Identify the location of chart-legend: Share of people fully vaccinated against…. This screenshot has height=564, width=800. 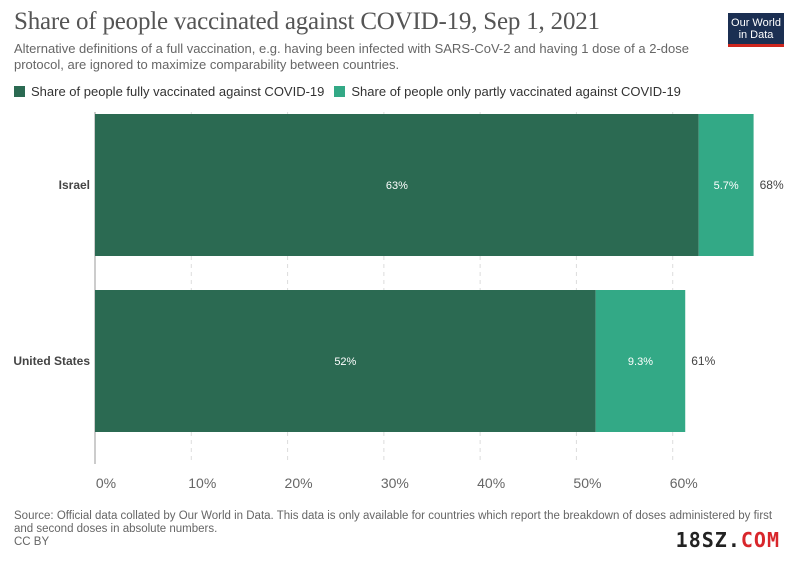
(352, 91).